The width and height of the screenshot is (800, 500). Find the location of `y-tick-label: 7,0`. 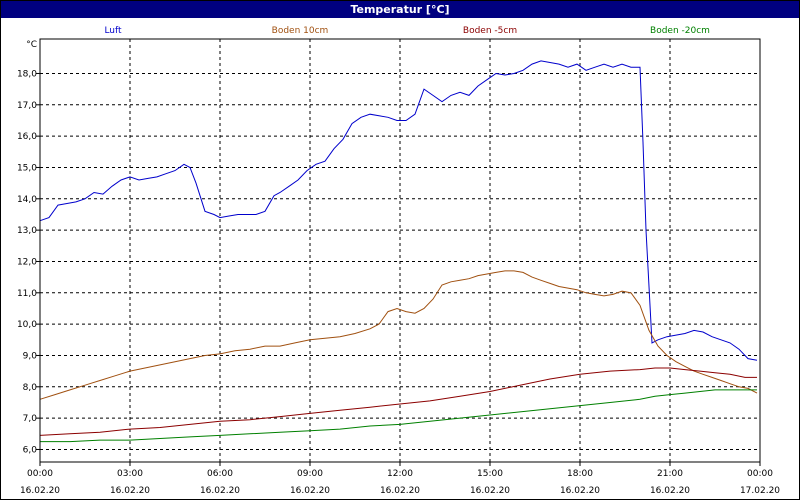

y-tick-label: 7,0 is located at coordinates (30, 419).